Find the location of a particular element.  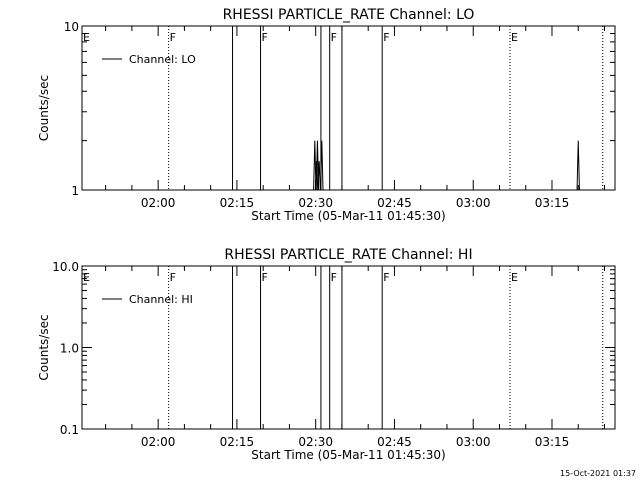

chart-title: RHESSI PARTICLE_RATE Channel: LO is located at coordinates (349, 15).